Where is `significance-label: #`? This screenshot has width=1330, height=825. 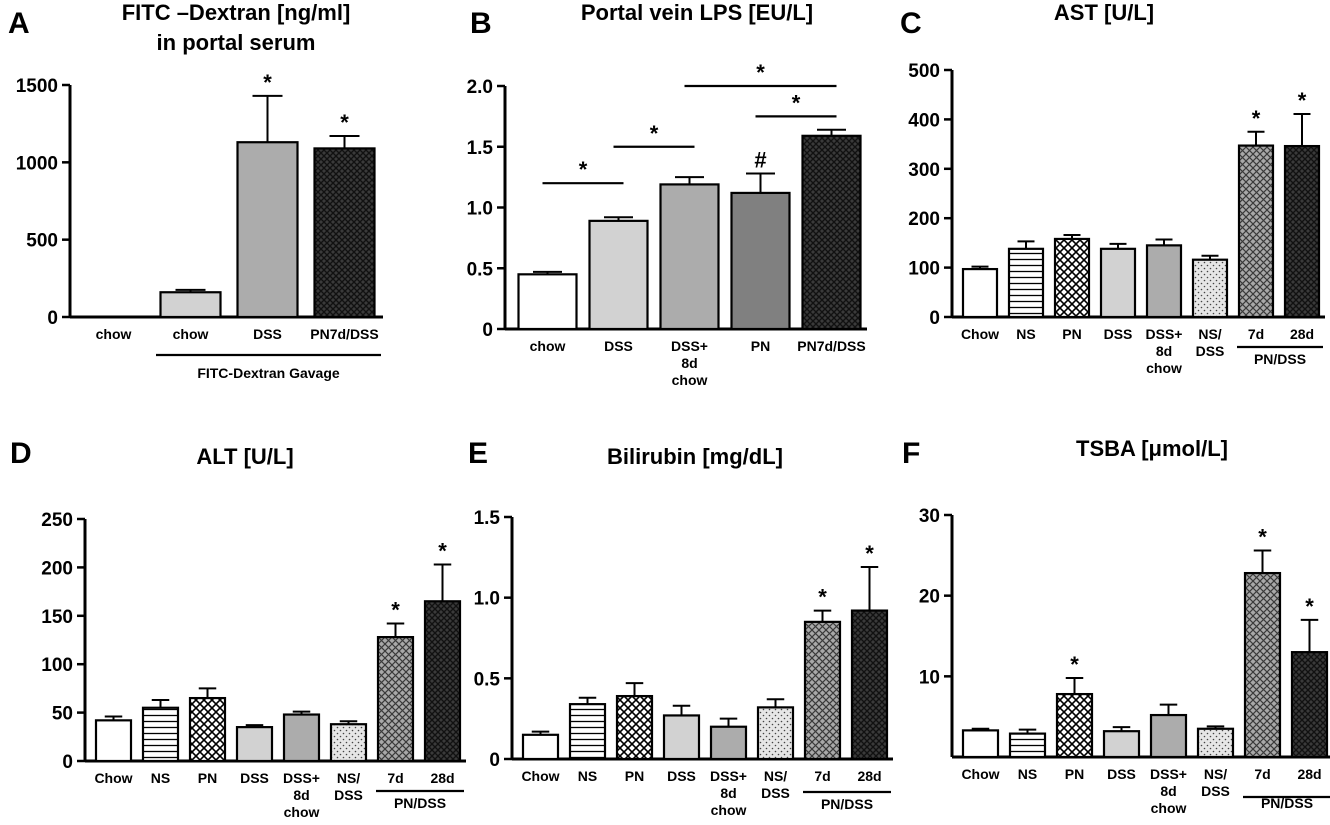
significance-label: # is located at coordinates (760, 159).